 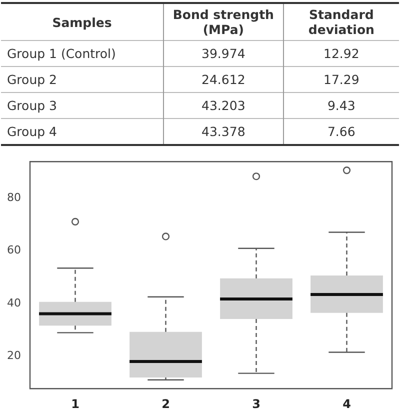 What do you see at coordinates (341, 21) in the screenshot?
I see `text: Standard deviation` at bounding box center [341, 21].